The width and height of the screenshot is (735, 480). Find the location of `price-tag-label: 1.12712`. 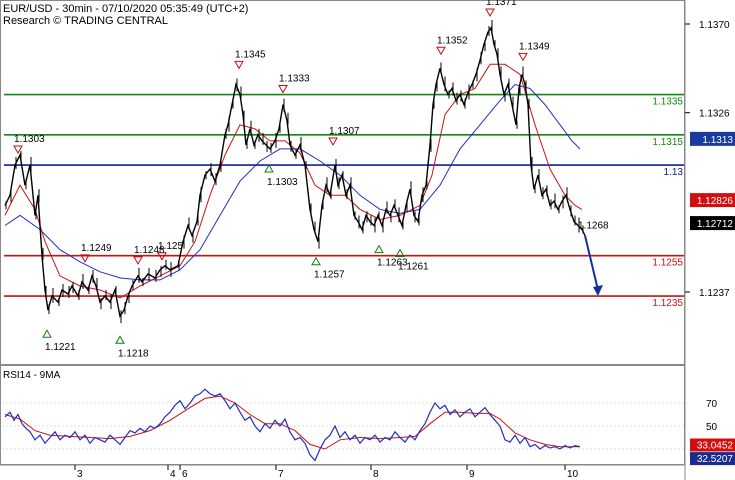

price-tag-label: 1.12712 is located at coordinates (715, 224).